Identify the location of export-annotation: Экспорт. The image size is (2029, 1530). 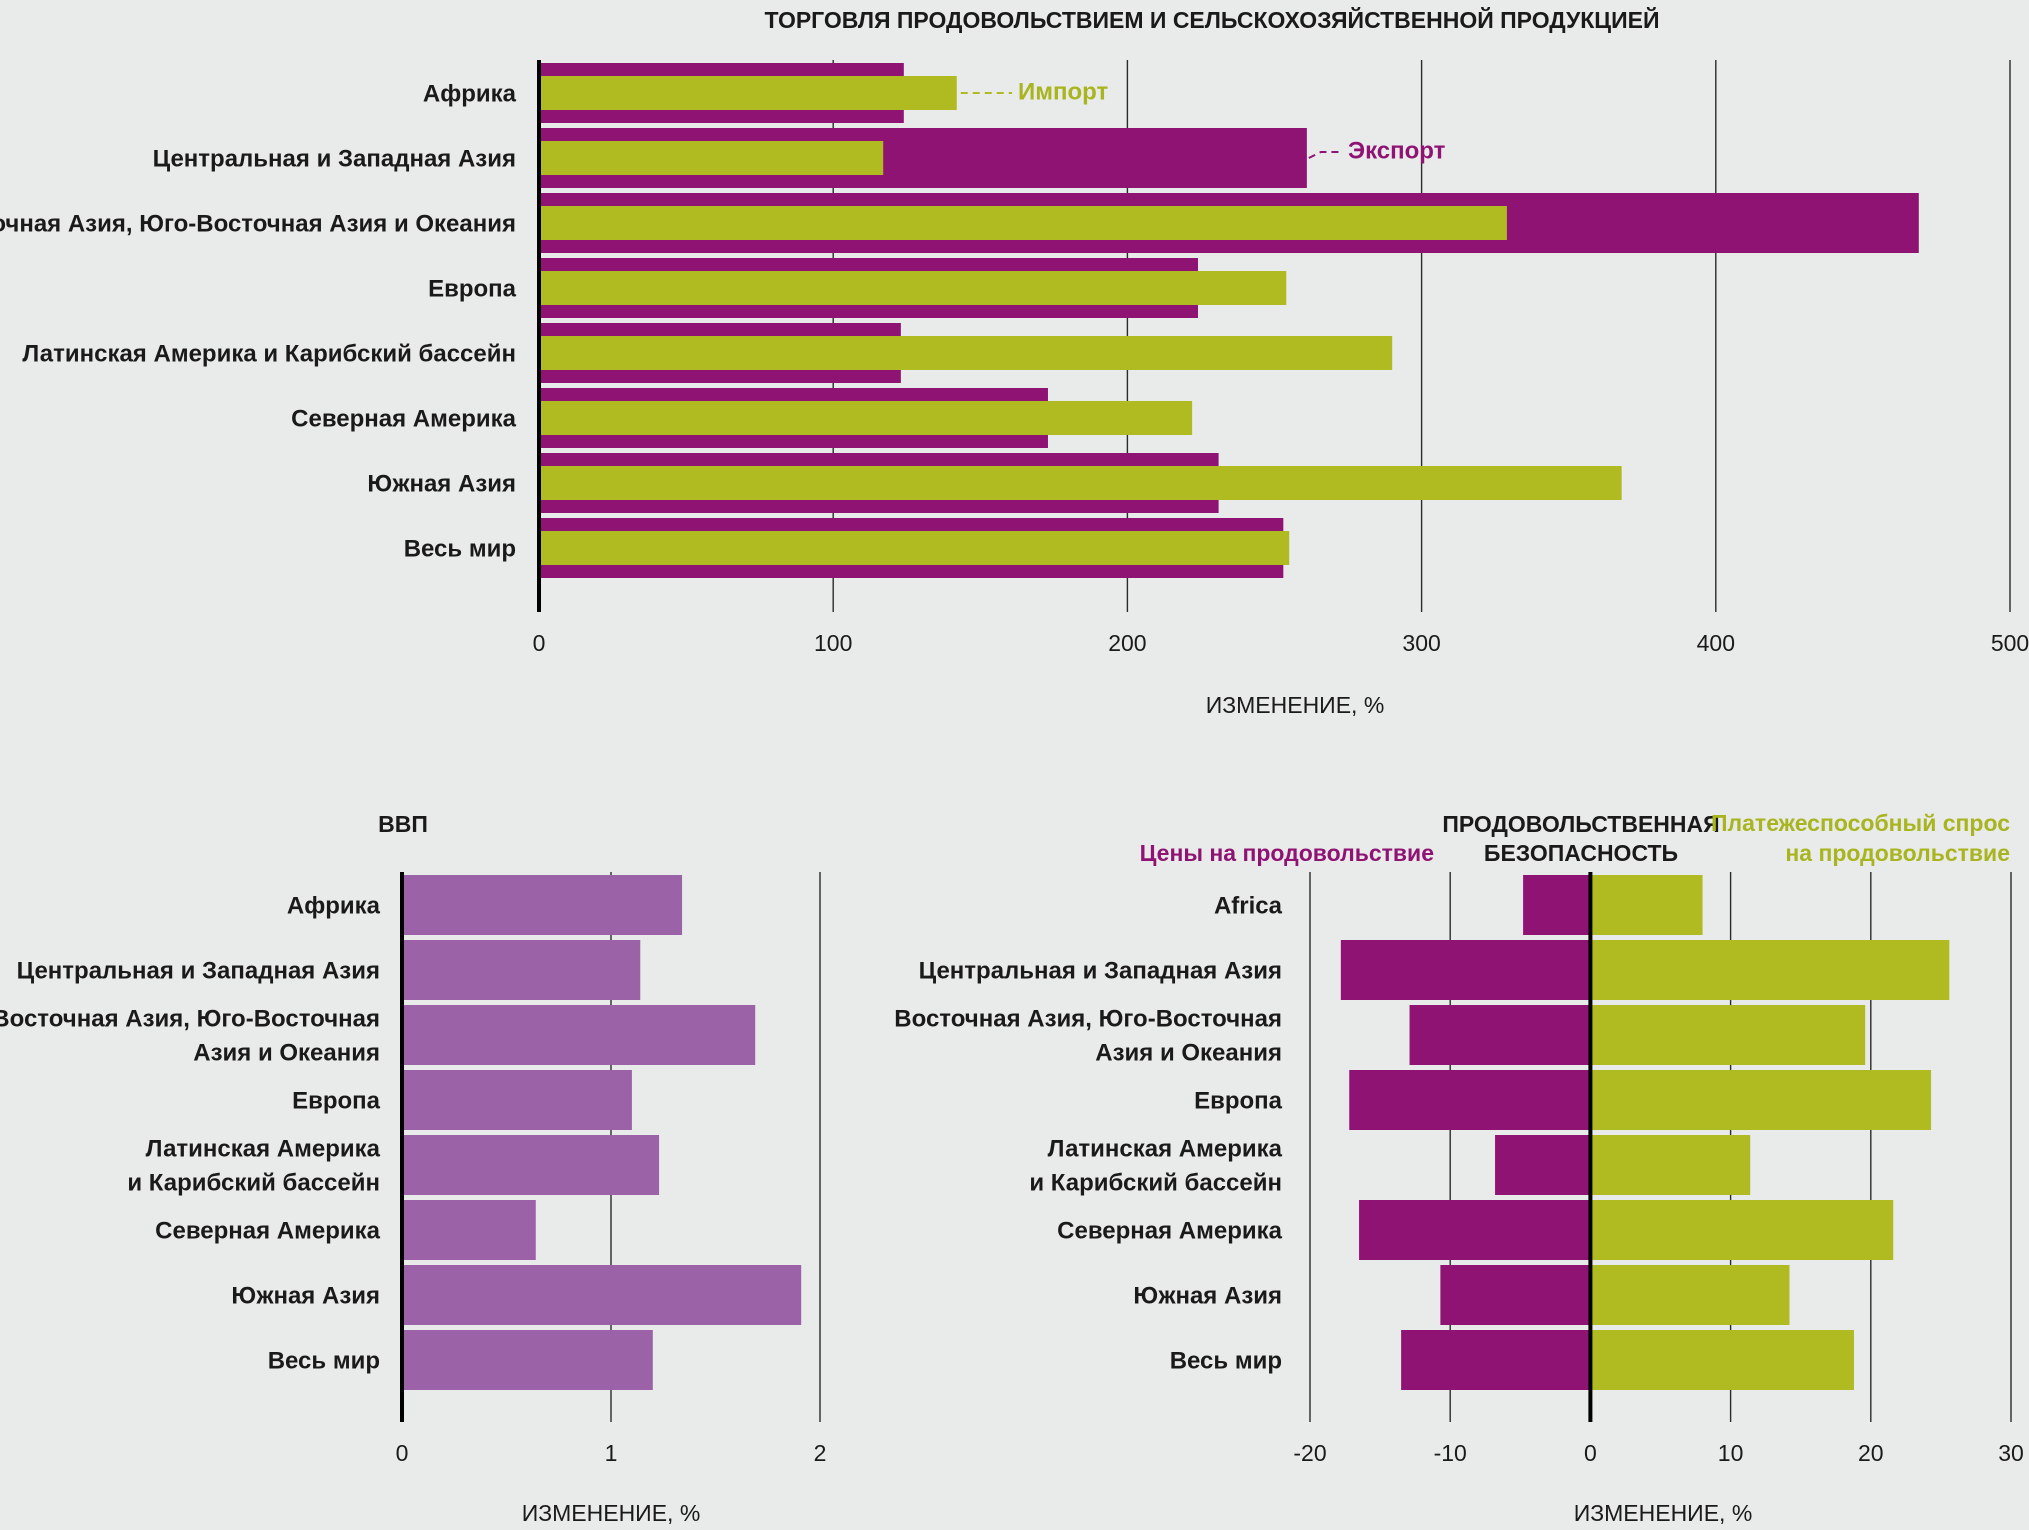
(1397, 150).